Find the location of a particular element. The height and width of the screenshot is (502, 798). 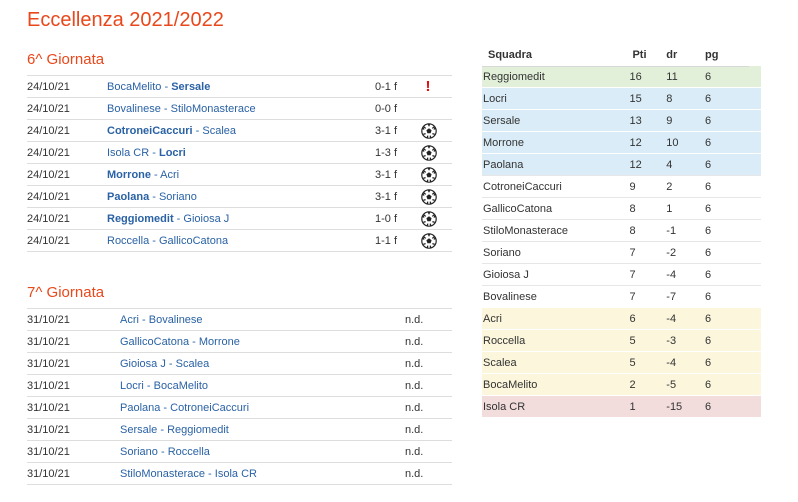

page-title: Eccellenza 2021/2022 is located at coordinates (125, 20).